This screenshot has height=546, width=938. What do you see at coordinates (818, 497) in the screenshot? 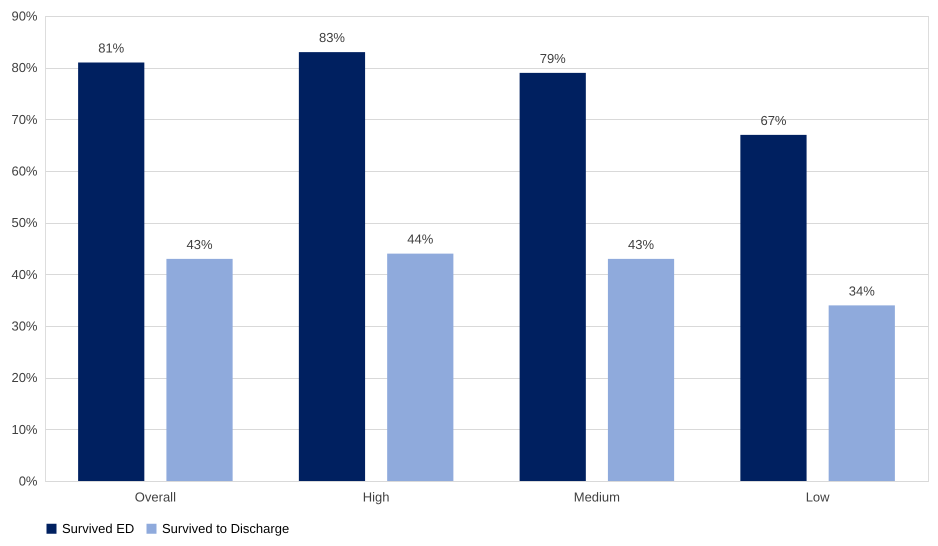
I see `x-tick-label: Low` at bounding box center [818, 497].